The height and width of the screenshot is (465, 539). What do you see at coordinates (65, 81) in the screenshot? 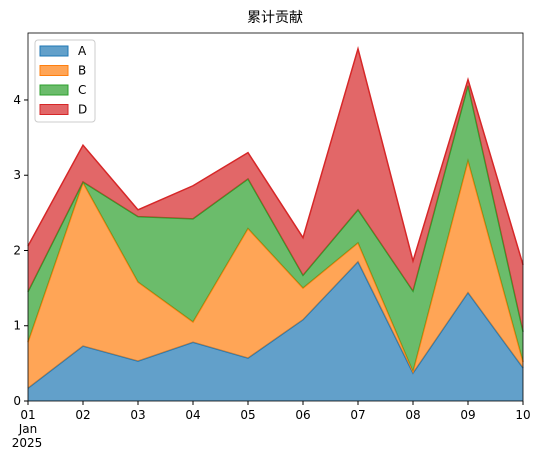
I see `legend-box` at bounding box center [65, 81].